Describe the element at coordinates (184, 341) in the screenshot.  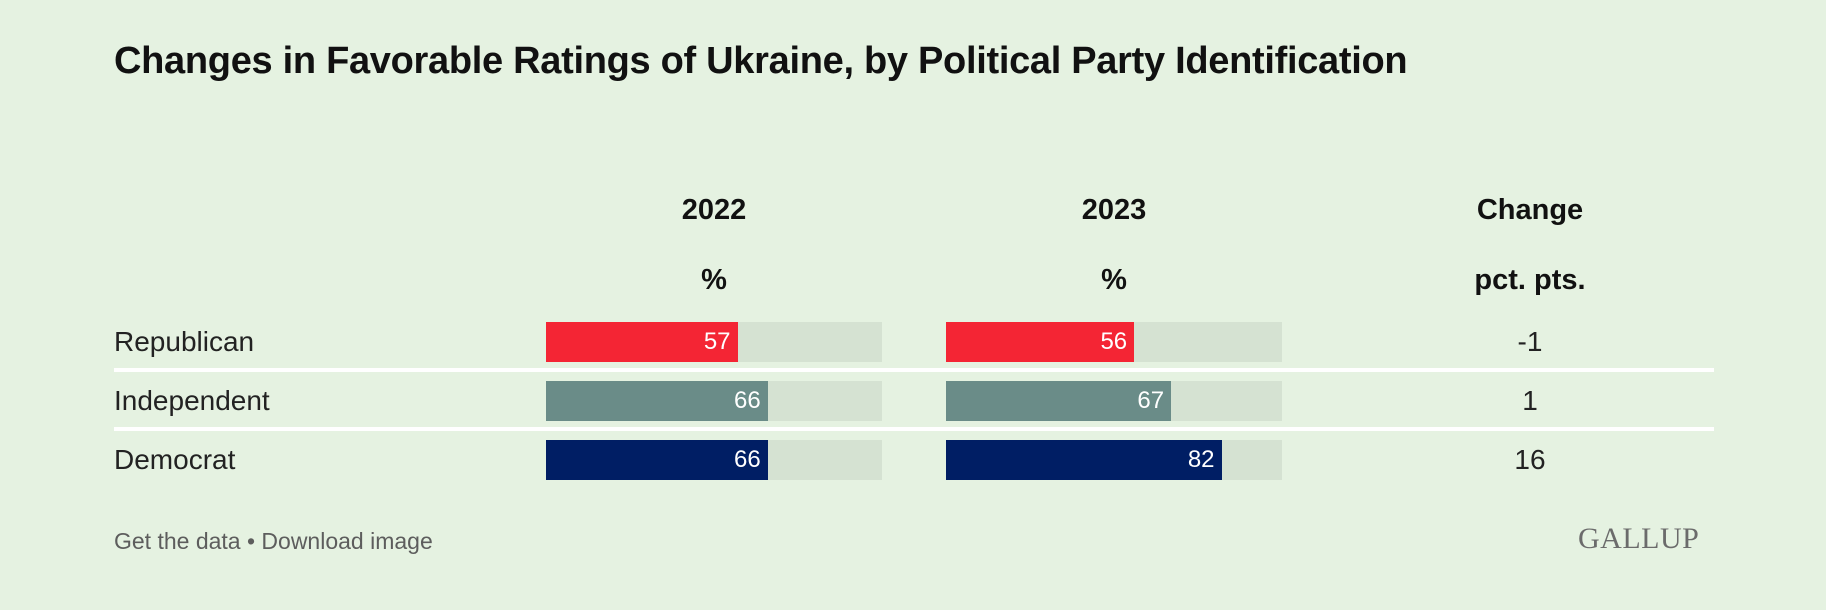
I see `row-label: Republican` at that location.